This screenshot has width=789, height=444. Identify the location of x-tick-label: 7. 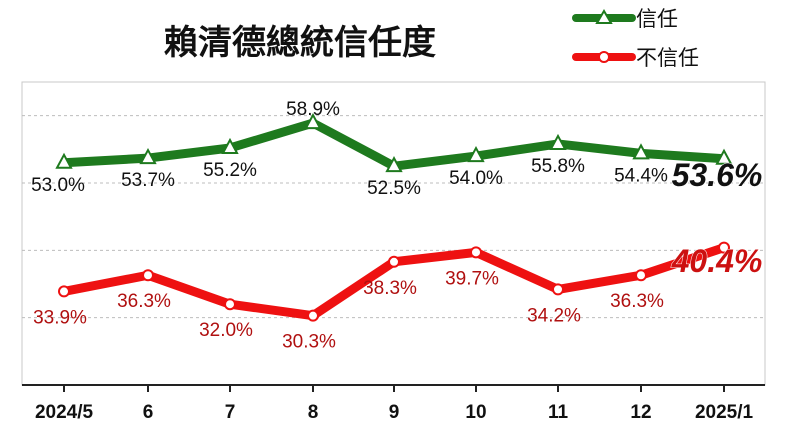
(230, 412).